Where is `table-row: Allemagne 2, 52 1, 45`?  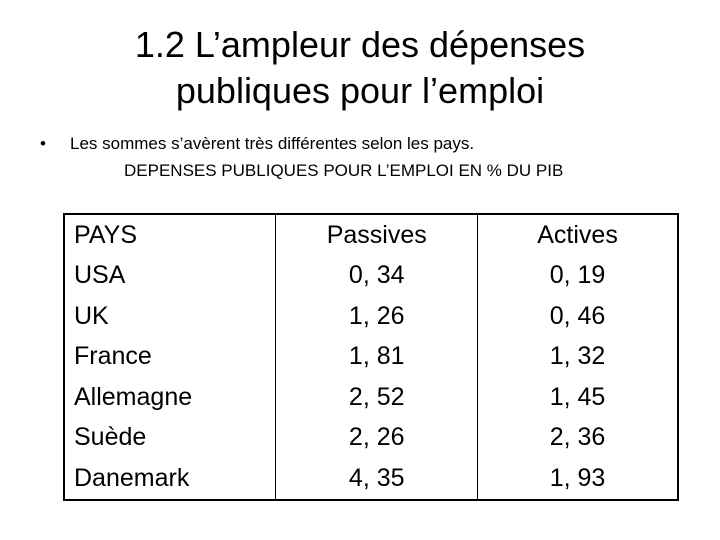
table-row: Allemagne 2, 52 1, 45 is located at coordinates (371, 397).